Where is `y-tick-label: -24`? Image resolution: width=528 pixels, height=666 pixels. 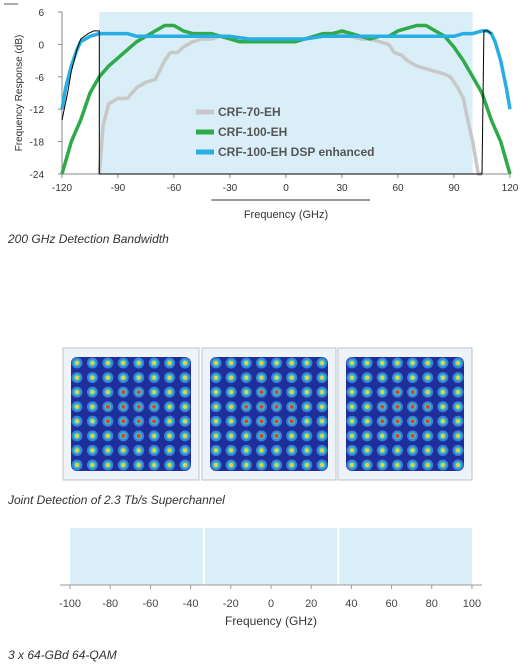
y-tick-label: -24 is located at coordinates (37, 175).